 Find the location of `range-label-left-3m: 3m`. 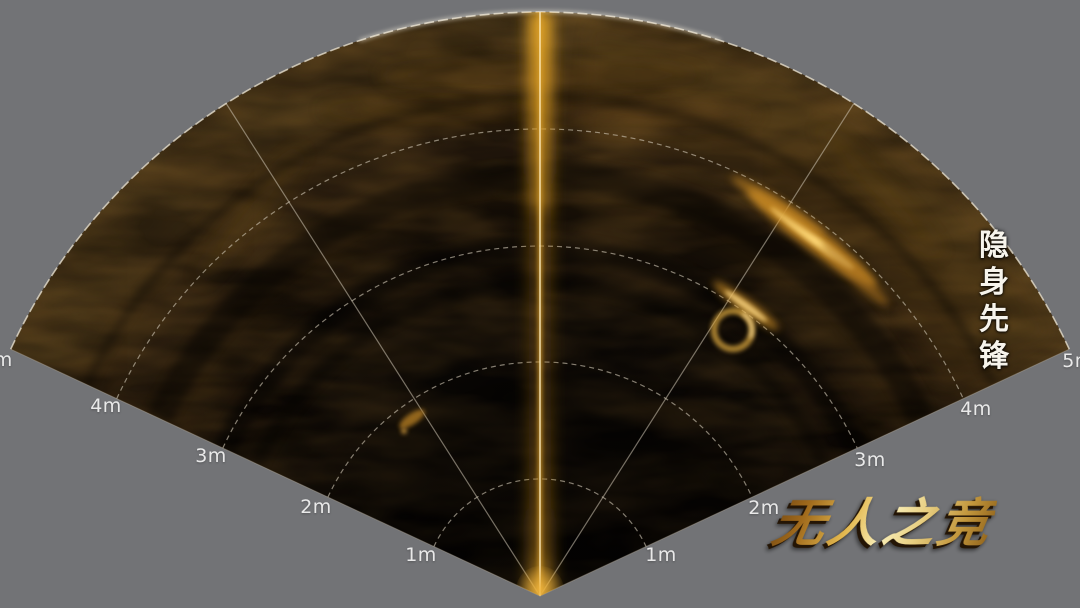

range-label-left-3m: 3m is located at coordinates (211, 456).